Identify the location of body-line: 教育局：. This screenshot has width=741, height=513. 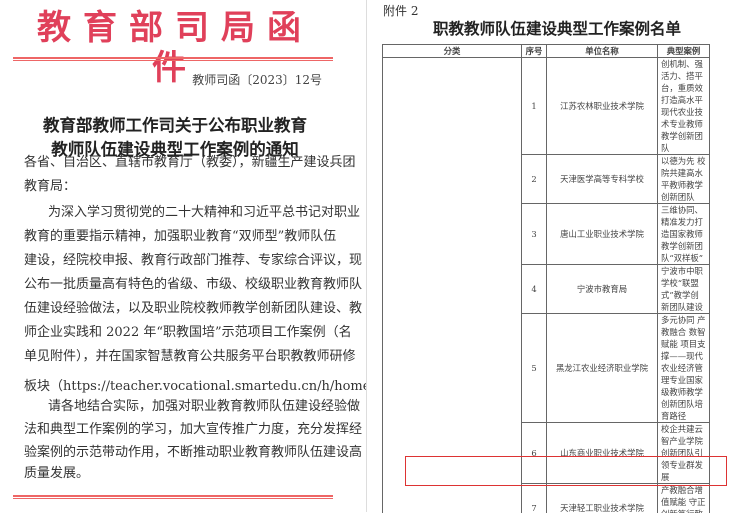
(176, 187).